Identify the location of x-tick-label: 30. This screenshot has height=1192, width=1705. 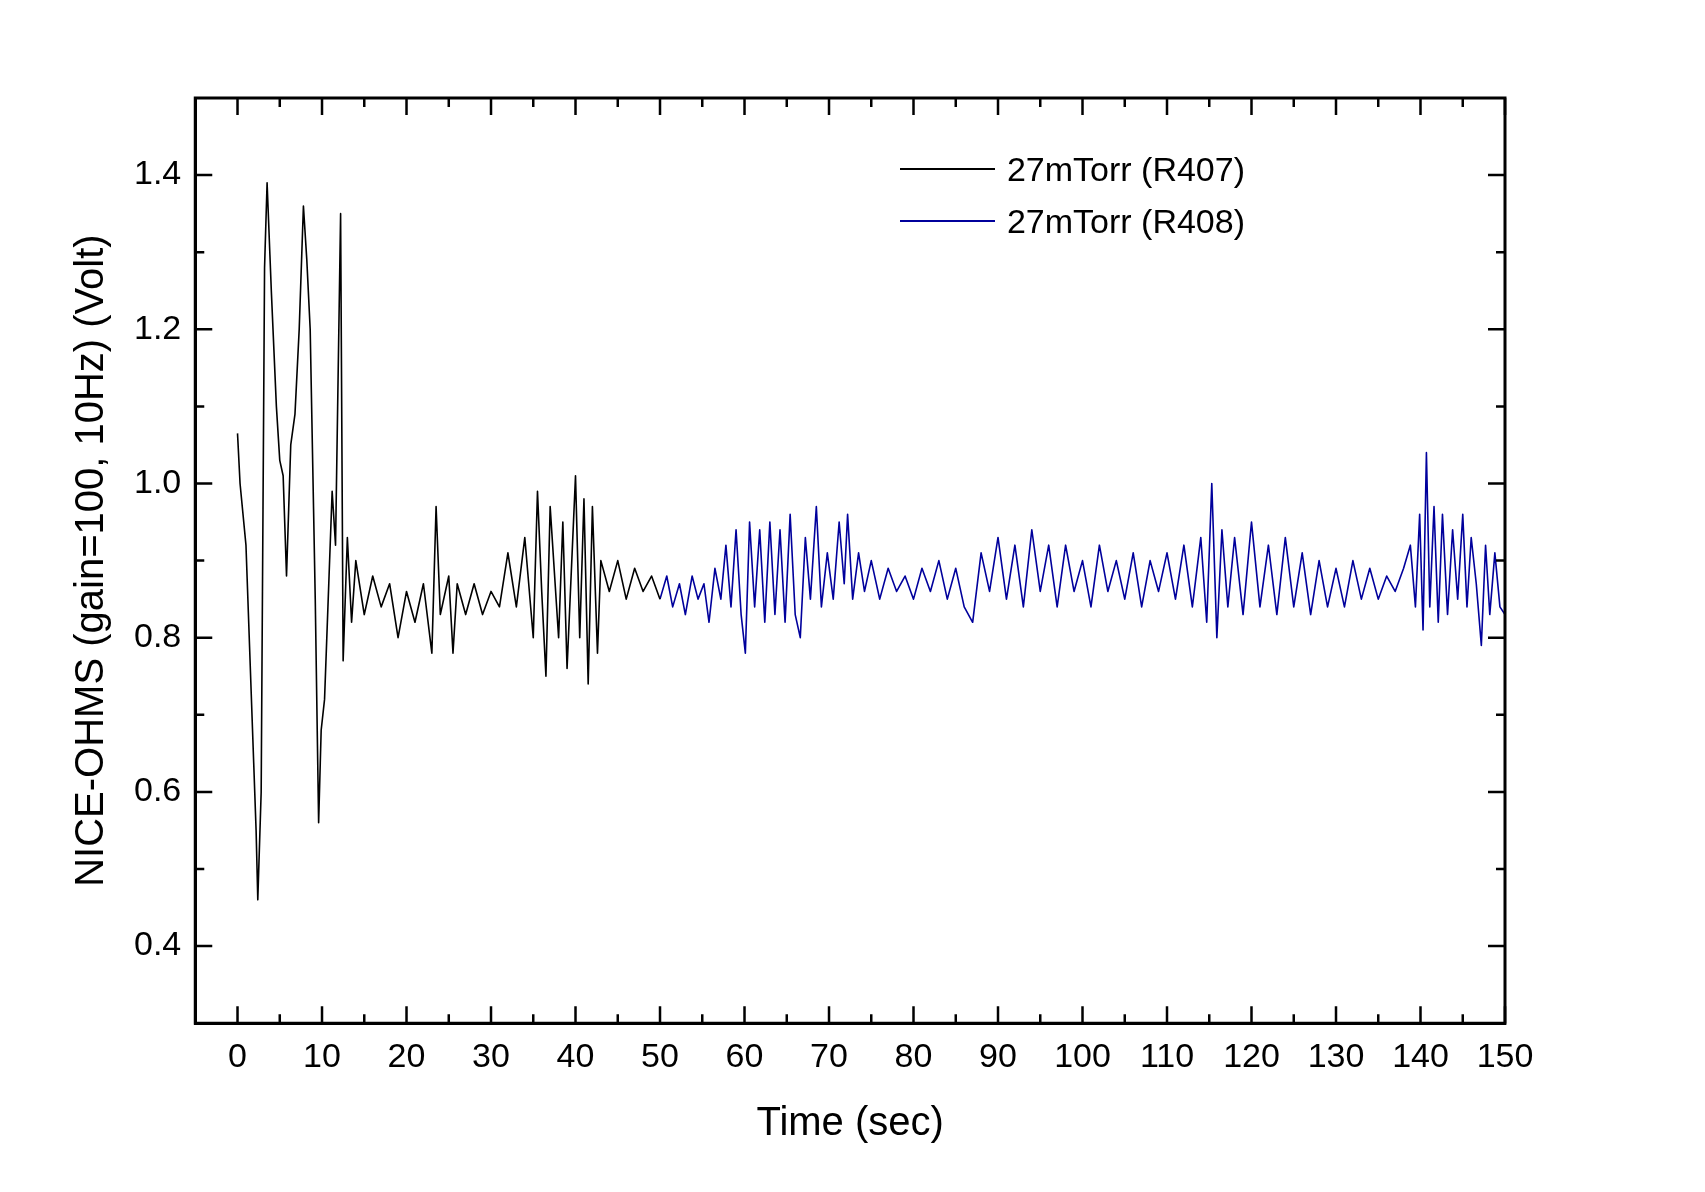
(491, 1054).